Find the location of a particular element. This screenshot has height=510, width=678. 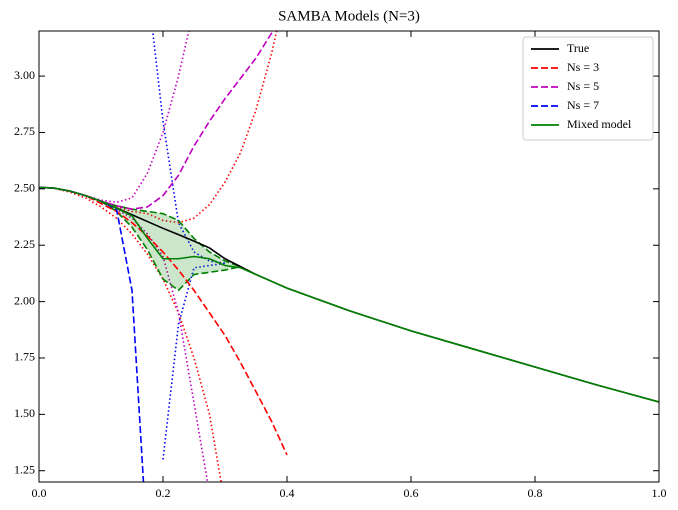

x-tick-label: 0.0 is located at coordinates (39, 493).